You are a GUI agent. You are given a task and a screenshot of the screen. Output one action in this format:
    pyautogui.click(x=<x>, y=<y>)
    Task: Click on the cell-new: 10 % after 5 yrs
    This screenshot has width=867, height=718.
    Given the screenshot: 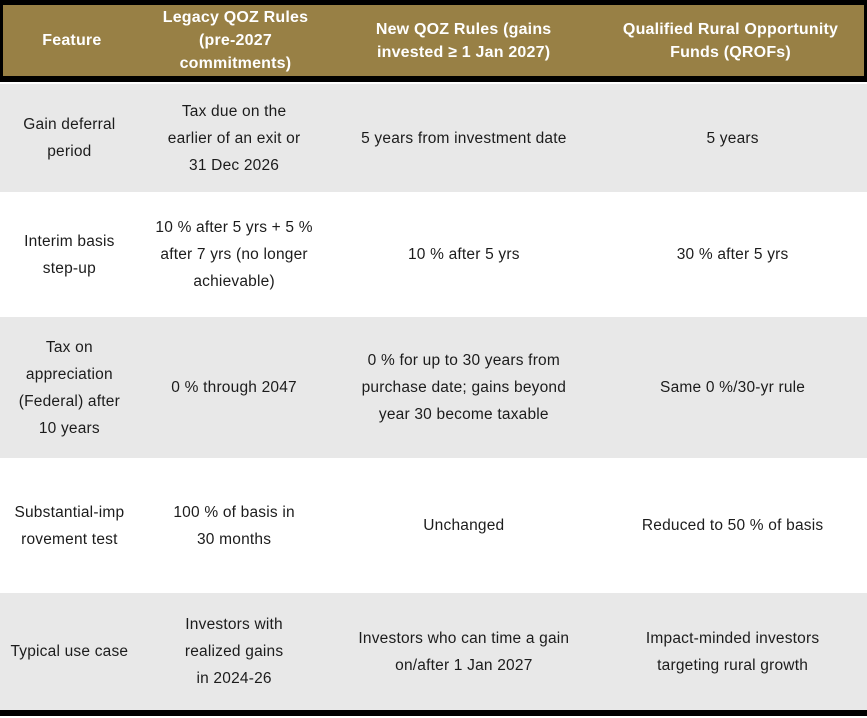 What is the action you would take?
    pyautogui.click(x=463, y=254)
    